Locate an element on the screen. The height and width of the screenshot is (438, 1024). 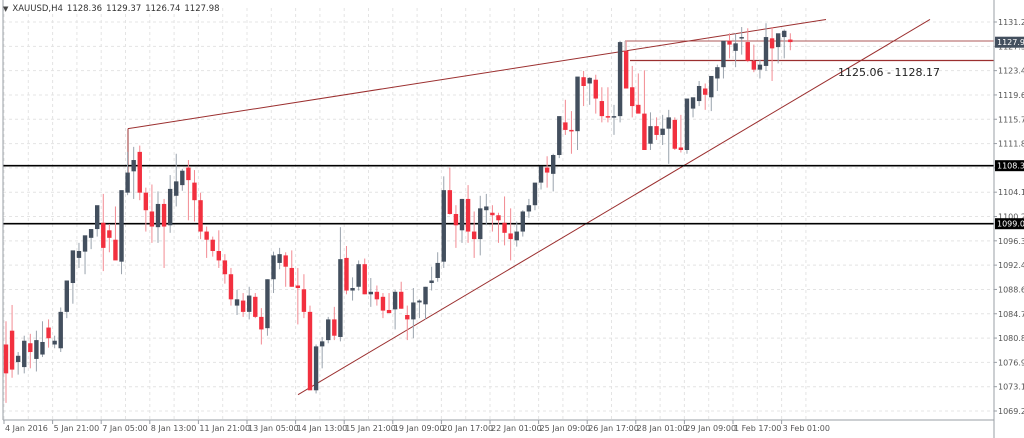
symbol-label: XAUUSD,H4 is located at coordinates (37, 9).